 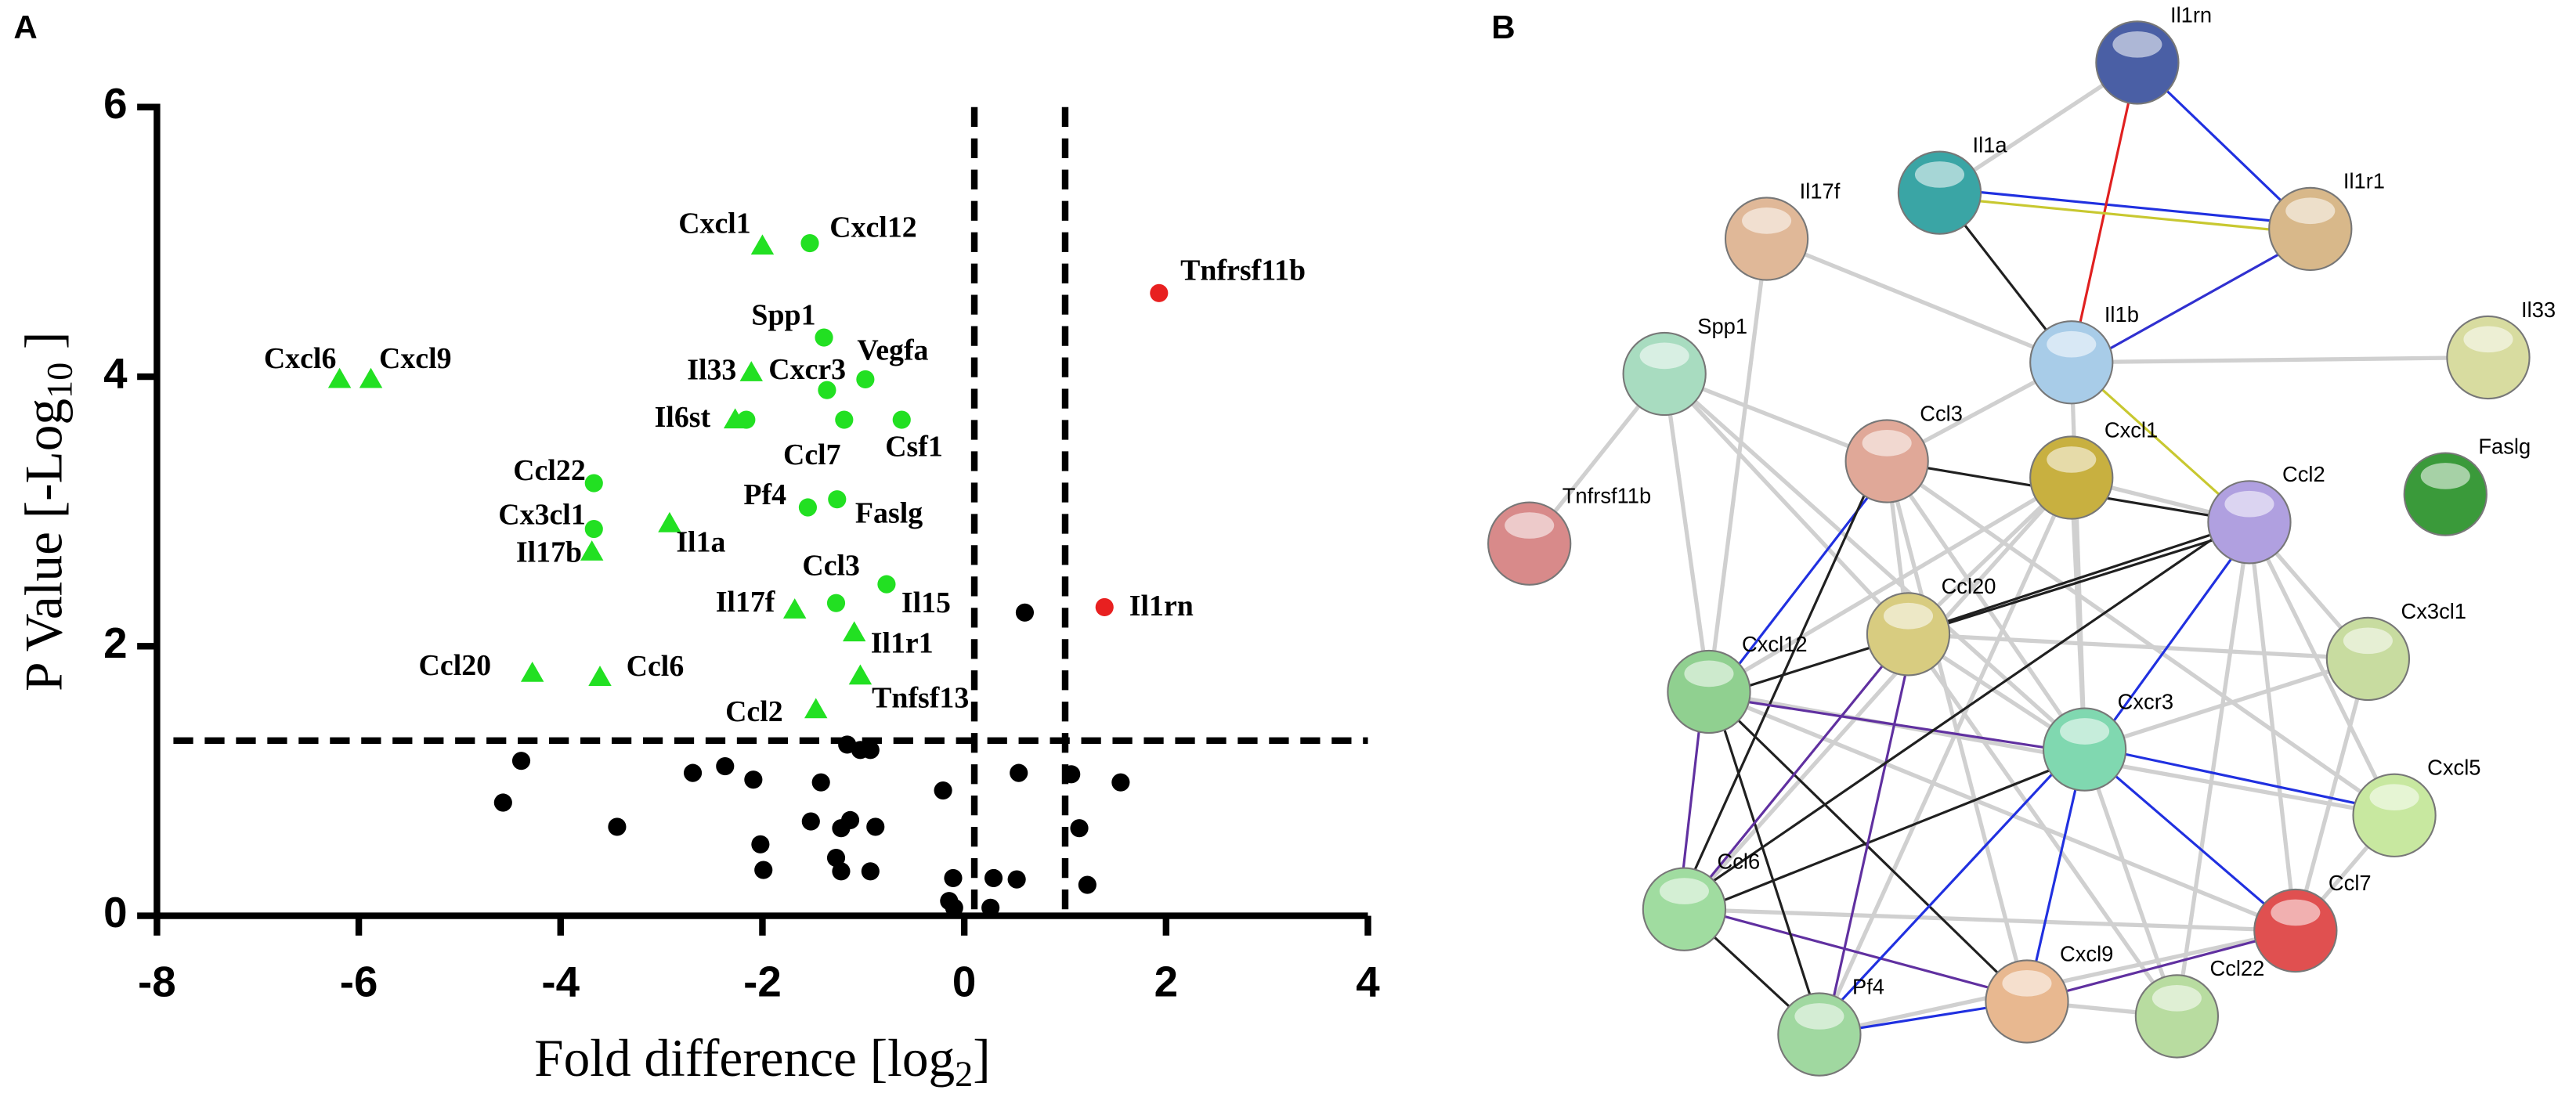 I want to click on point-label: Cx3cl1, so click(x=541, y=515).